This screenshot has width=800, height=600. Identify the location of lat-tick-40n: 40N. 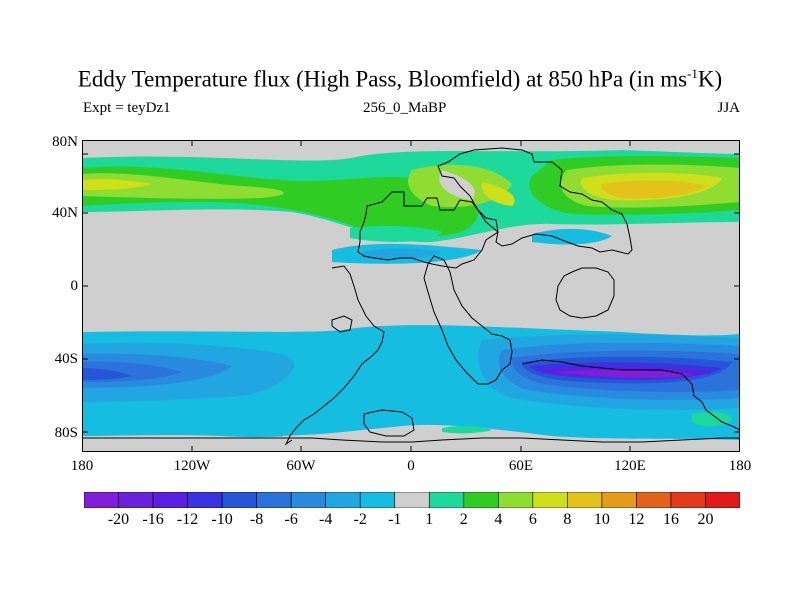
(65, 213).